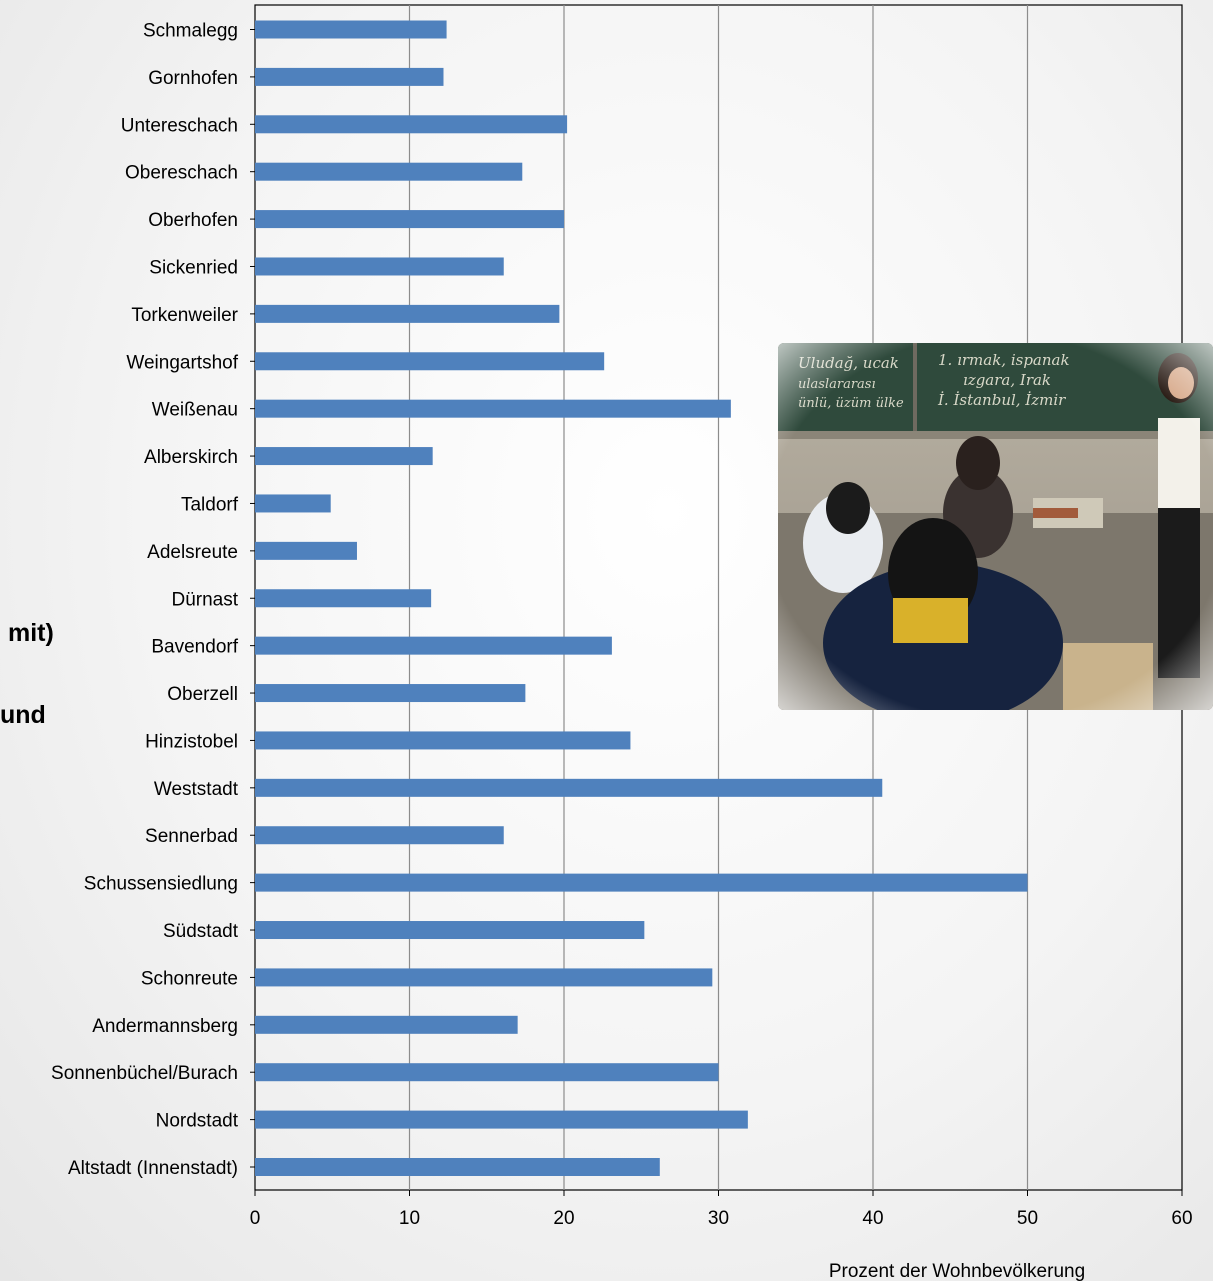  Describe the element at coordinates (197, 1121) in the screenshot. I see `category-label: Nordstadt` at that location.